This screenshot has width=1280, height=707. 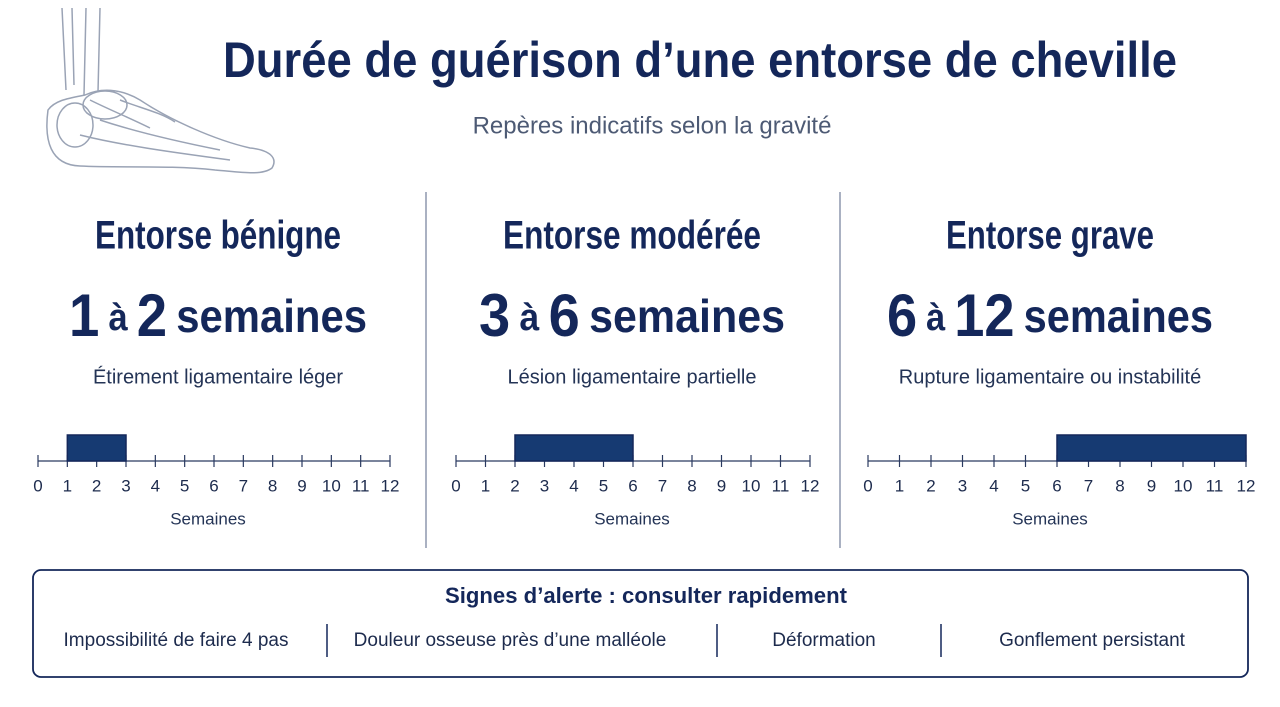 What do you see at coordinates (646, 595) in the screenshot?
I see `alert-title: Signes d’alerte : consulter rapidement` at bounding box center [646, 595].